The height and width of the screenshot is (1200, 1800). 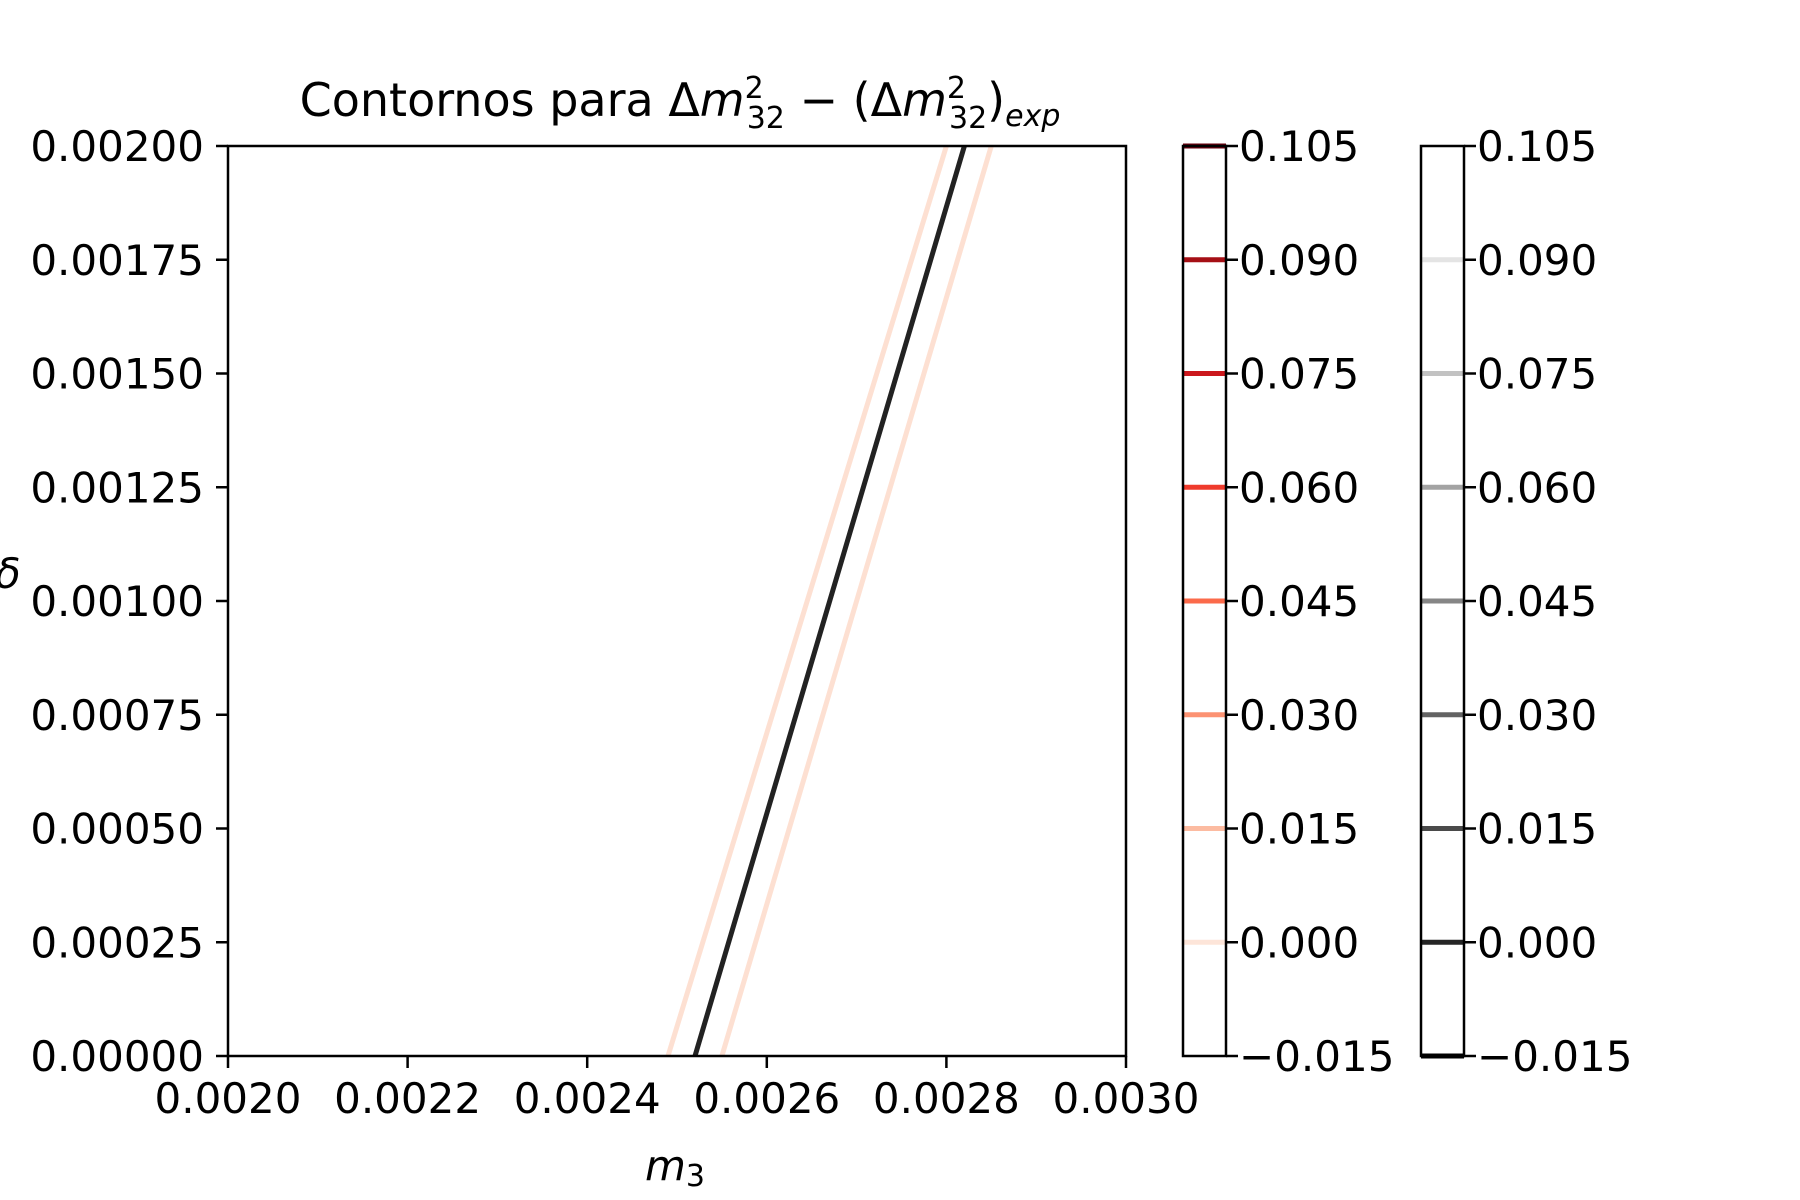 I want to click on x-axis-label-var: m, so click(x=665, y=1165).